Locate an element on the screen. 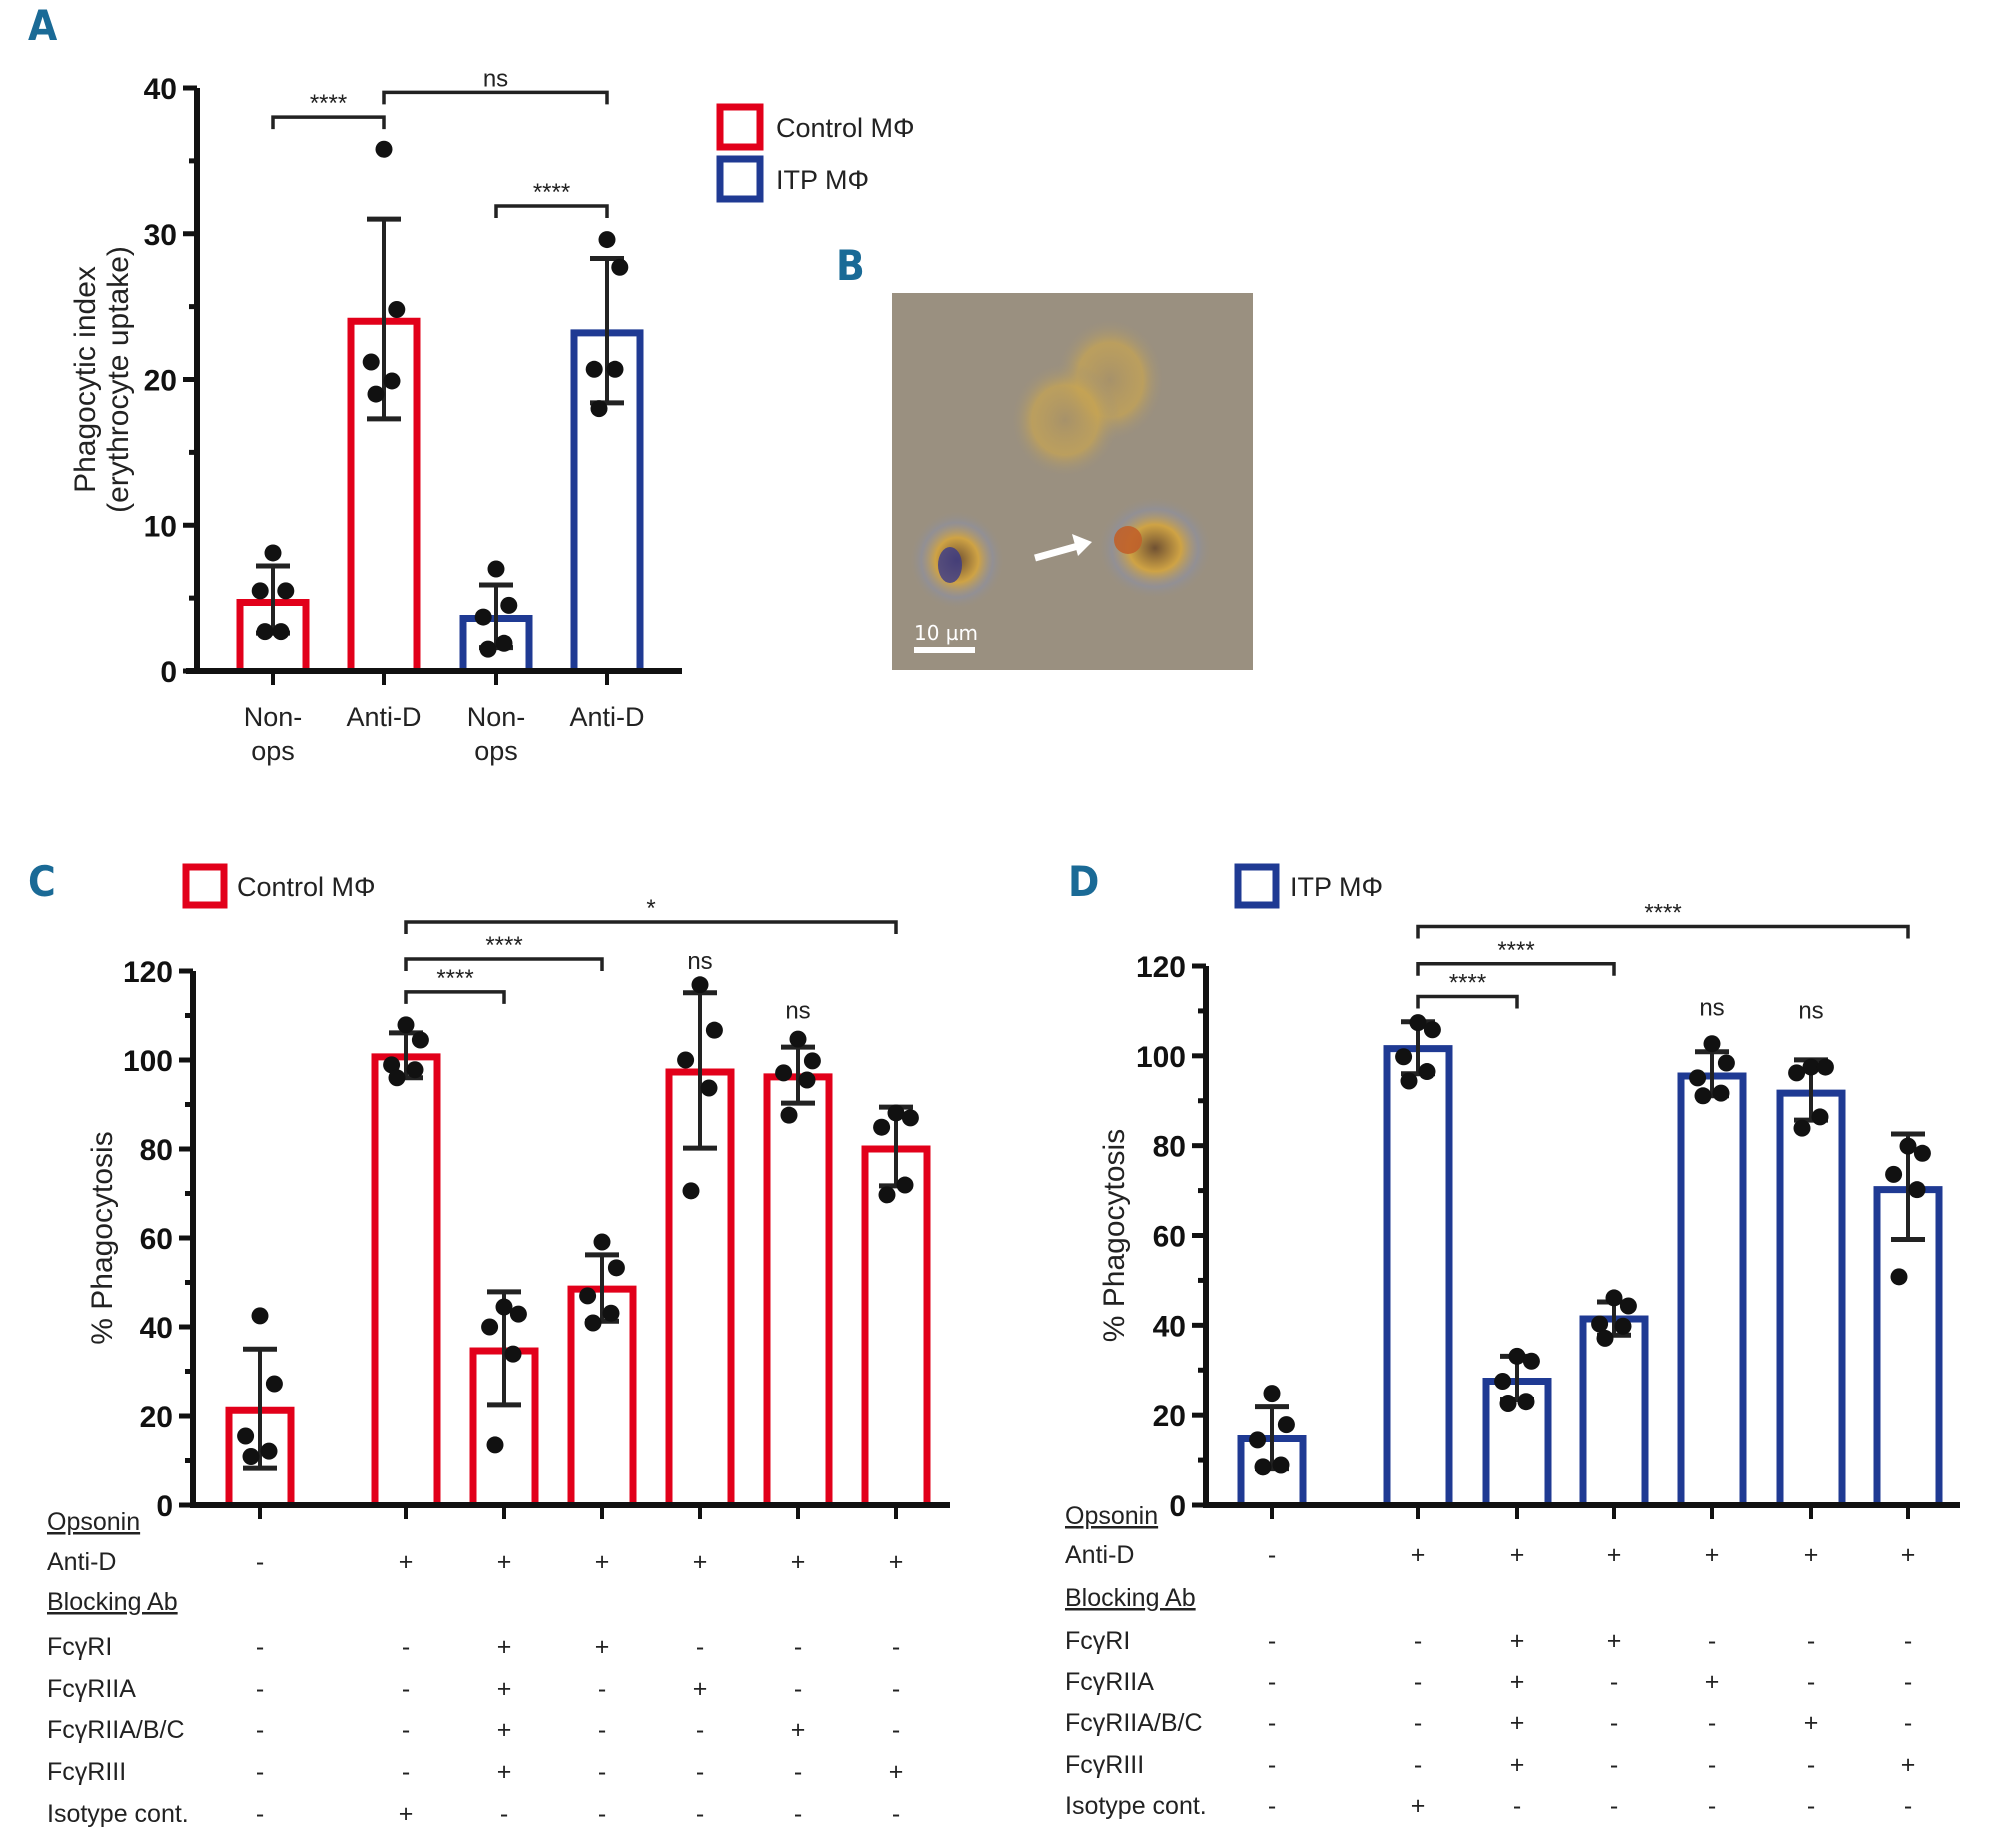 This screenshot has height=1838, width=2000. y-tick-label: 60 is located at coordinates (156, 1239).